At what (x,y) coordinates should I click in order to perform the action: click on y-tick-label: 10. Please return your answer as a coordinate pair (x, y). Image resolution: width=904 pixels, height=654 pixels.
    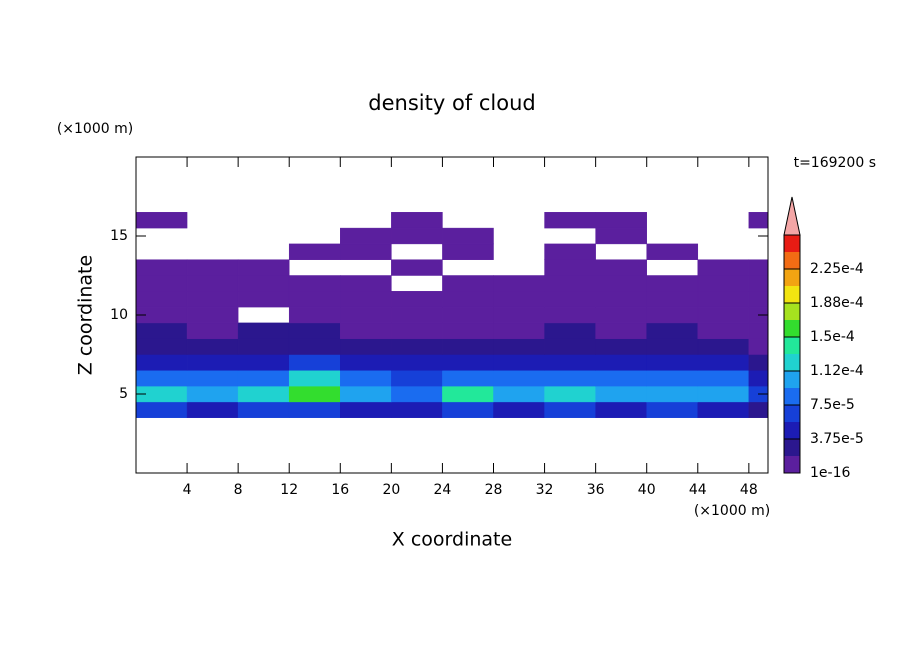
    Looking at the image, I should click on (119, 315).